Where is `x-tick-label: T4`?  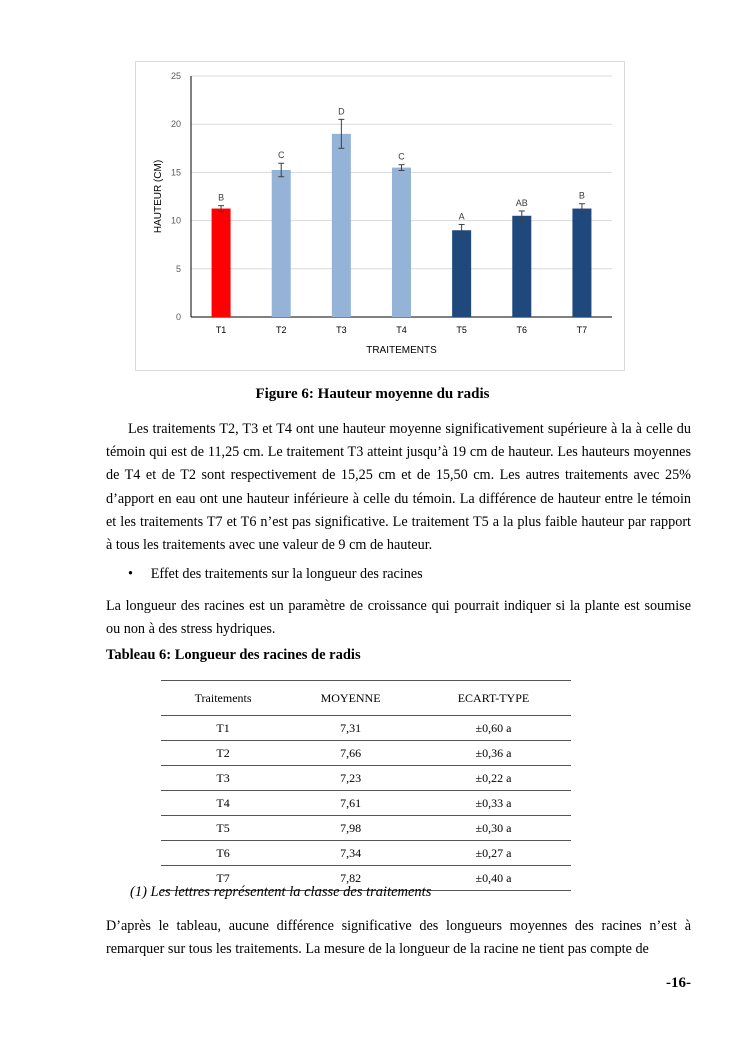 x-tick-label: T4 is located at coordinates (401, 330).